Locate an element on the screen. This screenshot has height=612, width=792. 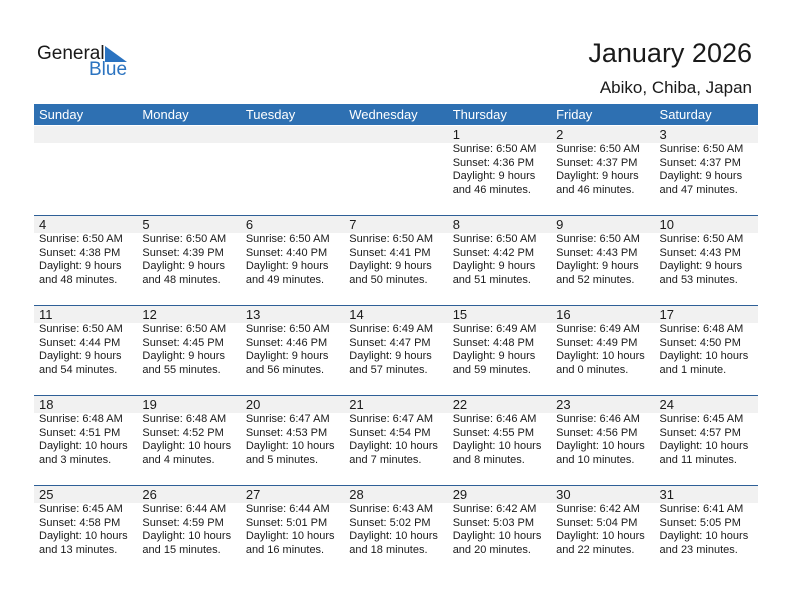
sunrise-text: Sunrise: 6:43 AM is located at coordinates (391, 509).